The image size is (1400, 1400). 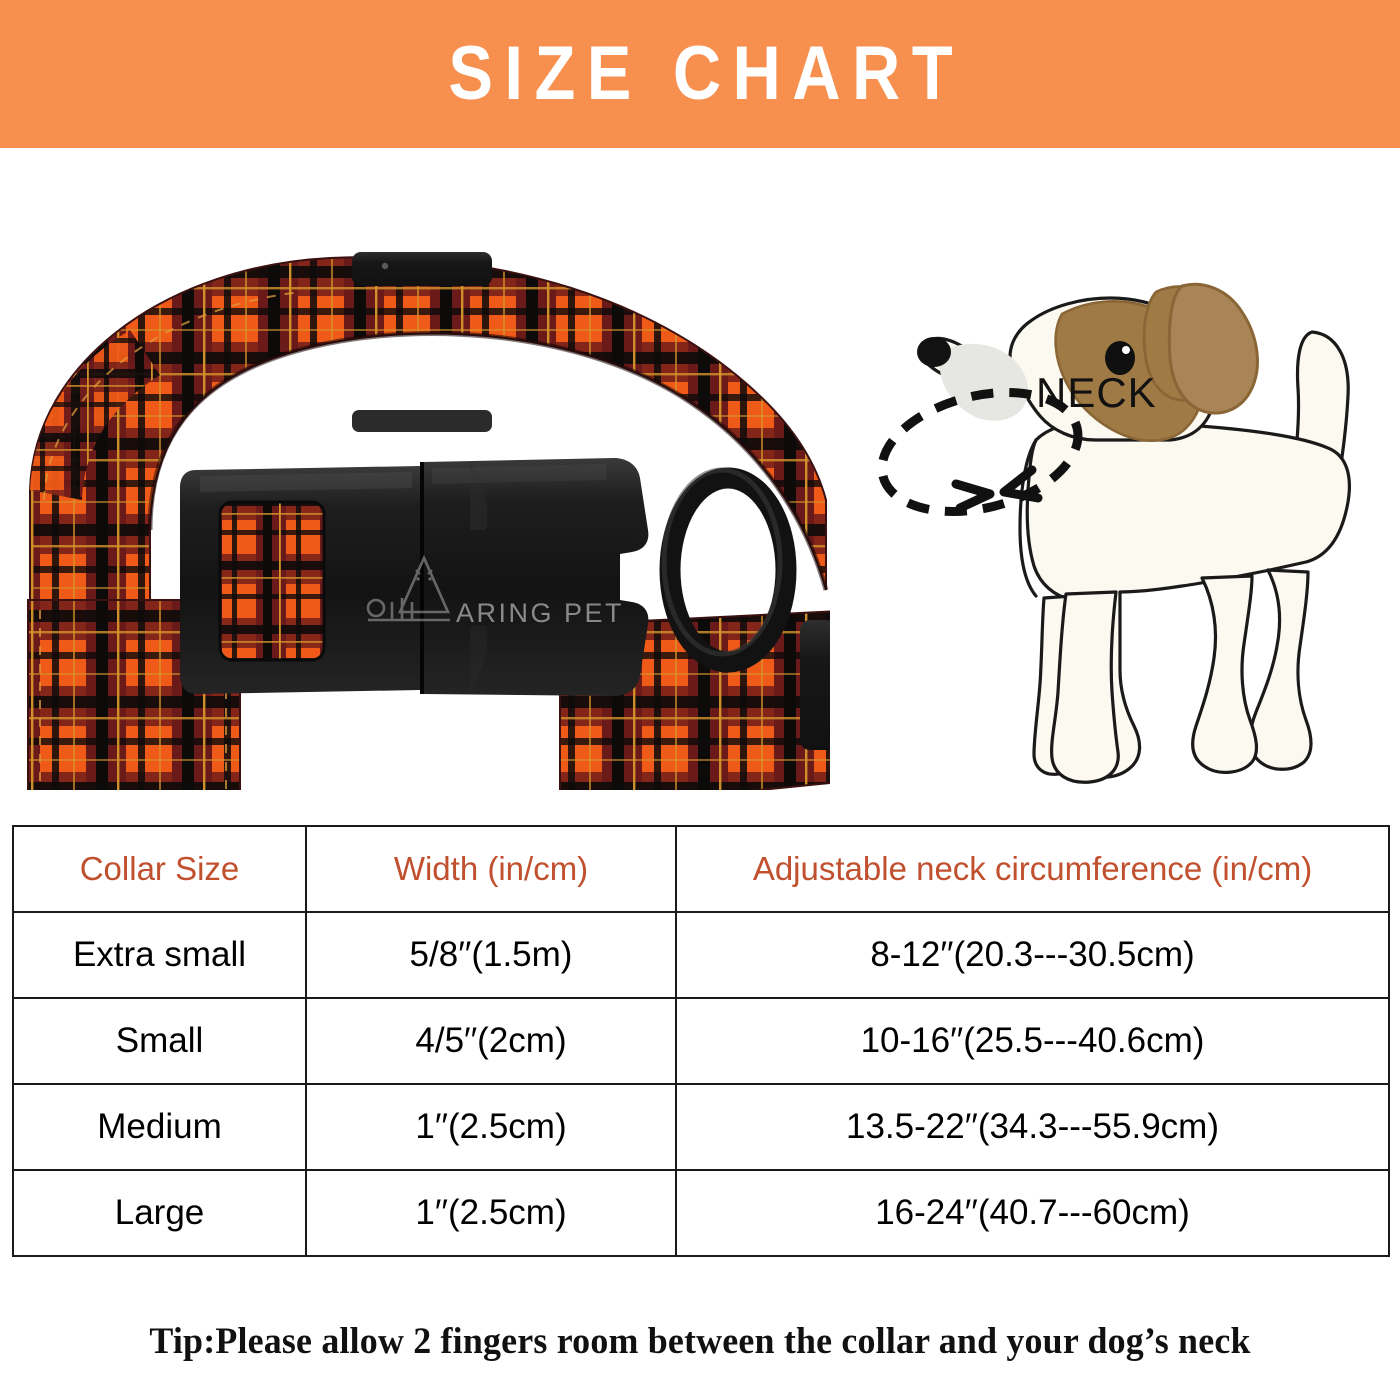 What do you see at coordinates (1032, 869) in the screenshot?
I see `header-neck-circumference: Adjustable neck circumference (in/cm)` at bounding box center [1032, 869].